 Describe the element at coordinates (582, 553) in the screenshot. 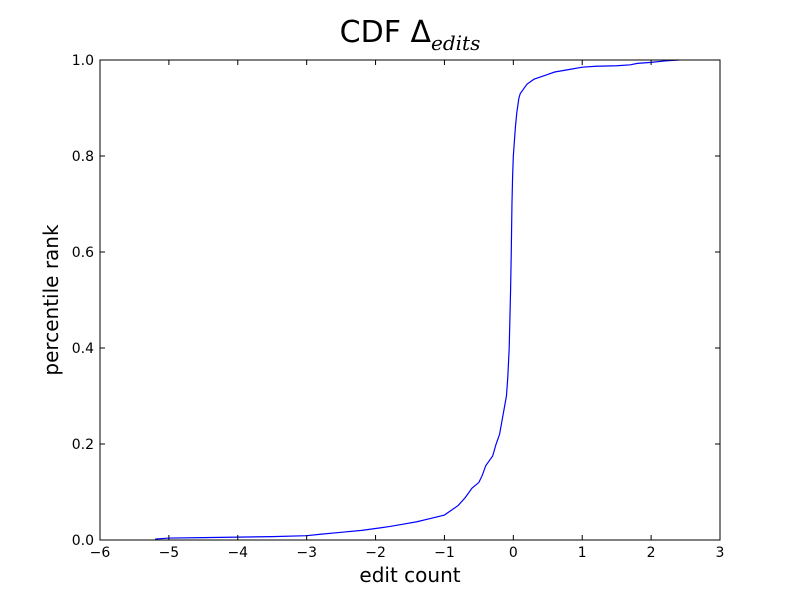

I see `x-tick-label: 1` at that location.